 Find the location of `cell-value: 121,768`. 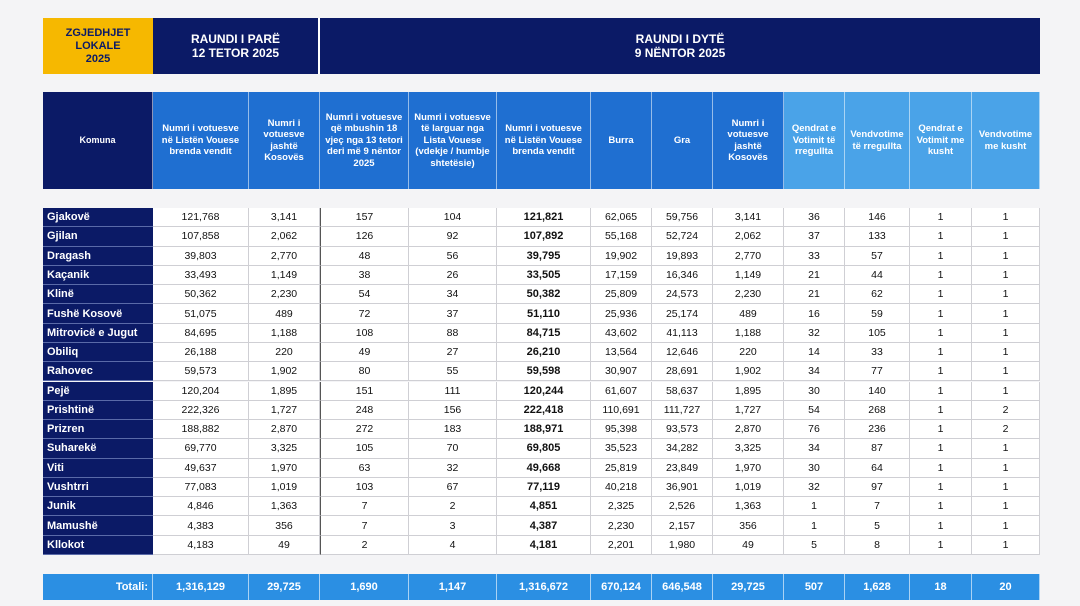

cell-value: 121,768 is located at coordinates (200, 217).